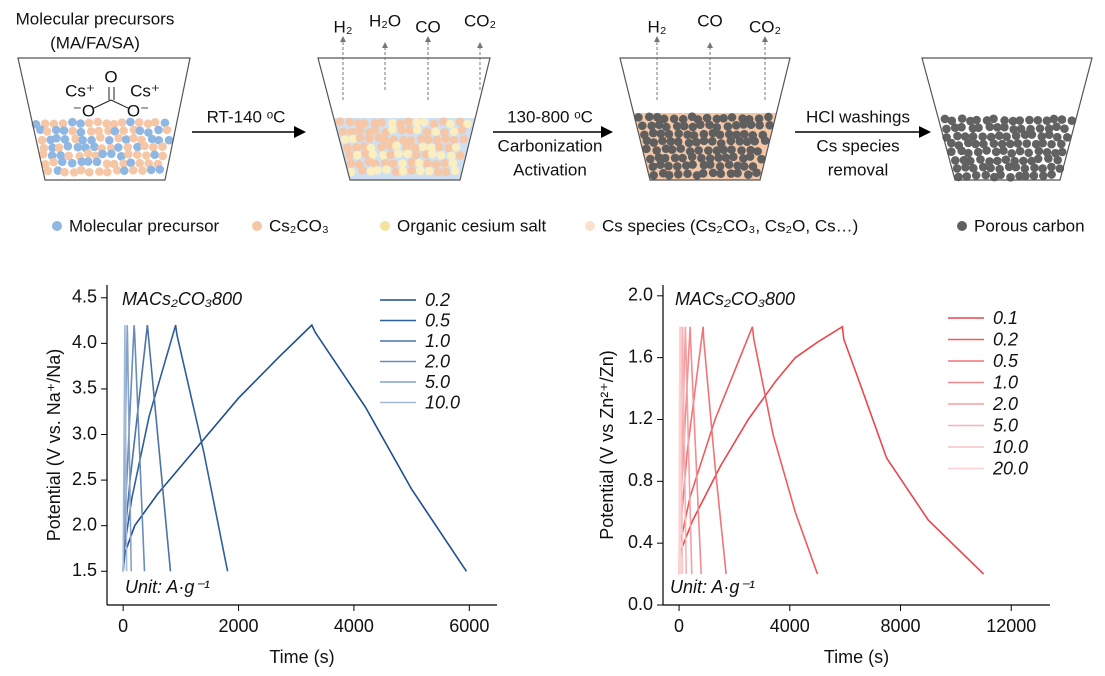 The image size is (1105, 676). What do you see at coordinates (84, 570) in the screenshot?
I see `y-tick-label: 1.5` at bounding box center [84, 570].